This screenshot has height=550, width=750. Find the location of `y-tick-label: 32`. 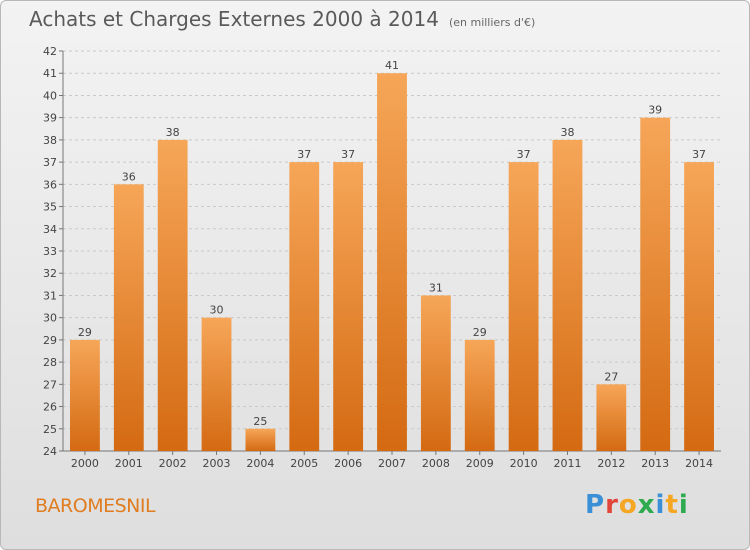

y-tick-label: 32 is located at coordinates (50, 273).